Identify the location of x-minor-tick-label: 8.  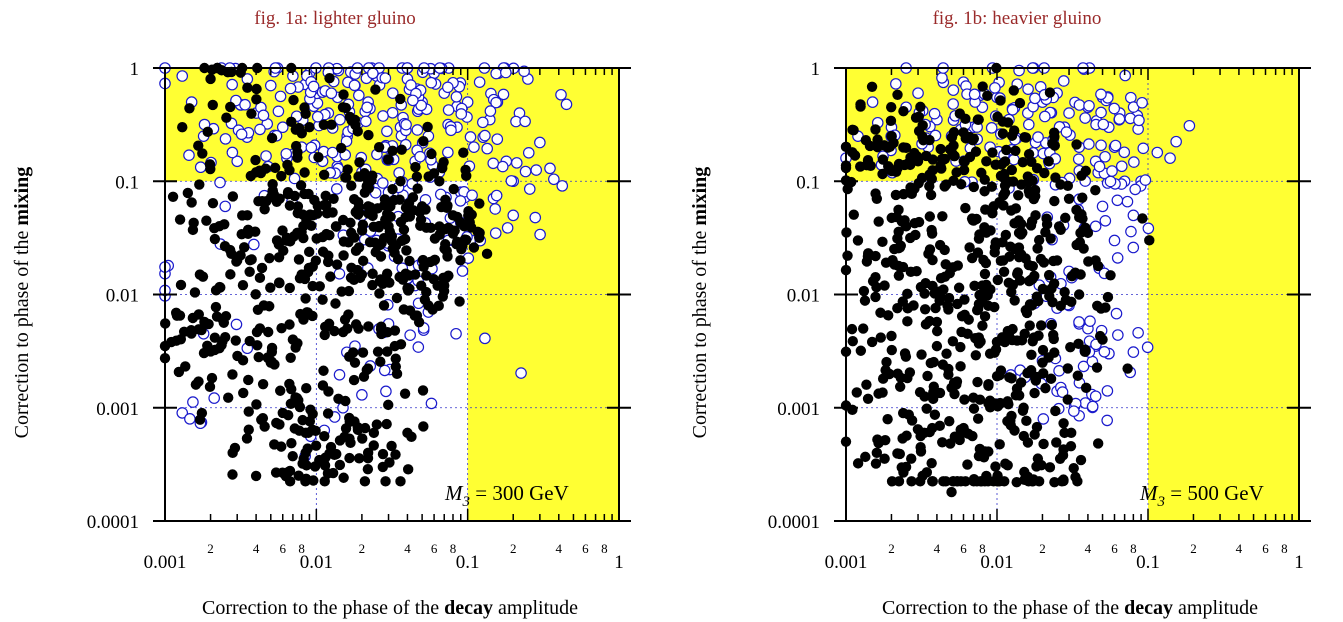
(453, 548).